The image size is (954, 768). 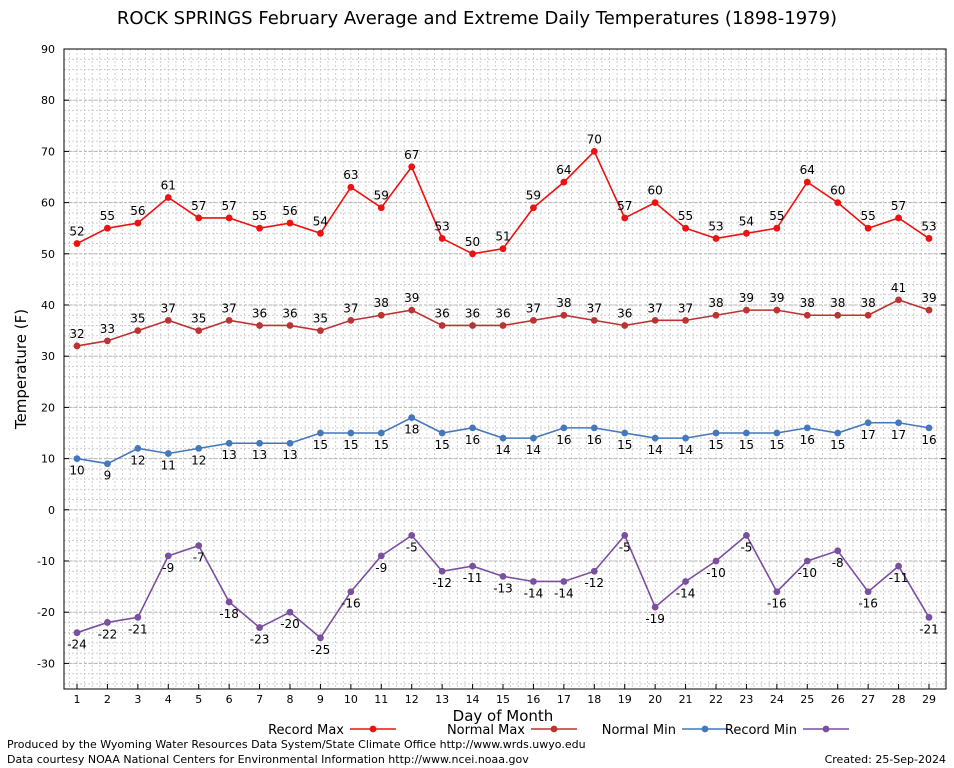 What do you see at coordinates (168, 568) in the screenshot?
I see `data-label-record-min: -9` at bounding box center [168, 568].